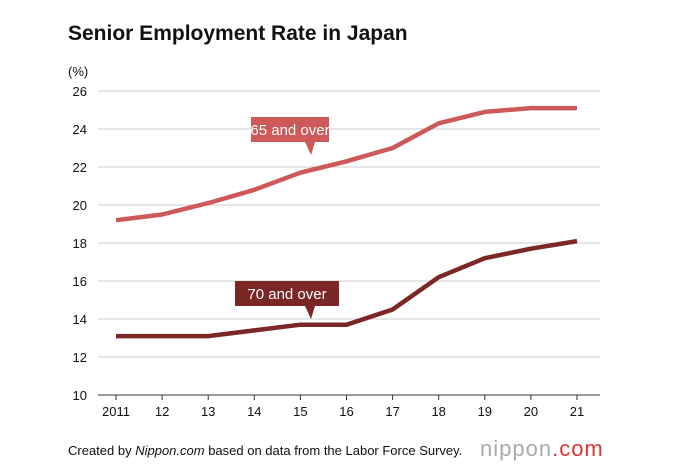  What do you see at coordinates (347, 288) in the screenshot?
I see `series-line-70-and-over` at bounding box center [347, 288].